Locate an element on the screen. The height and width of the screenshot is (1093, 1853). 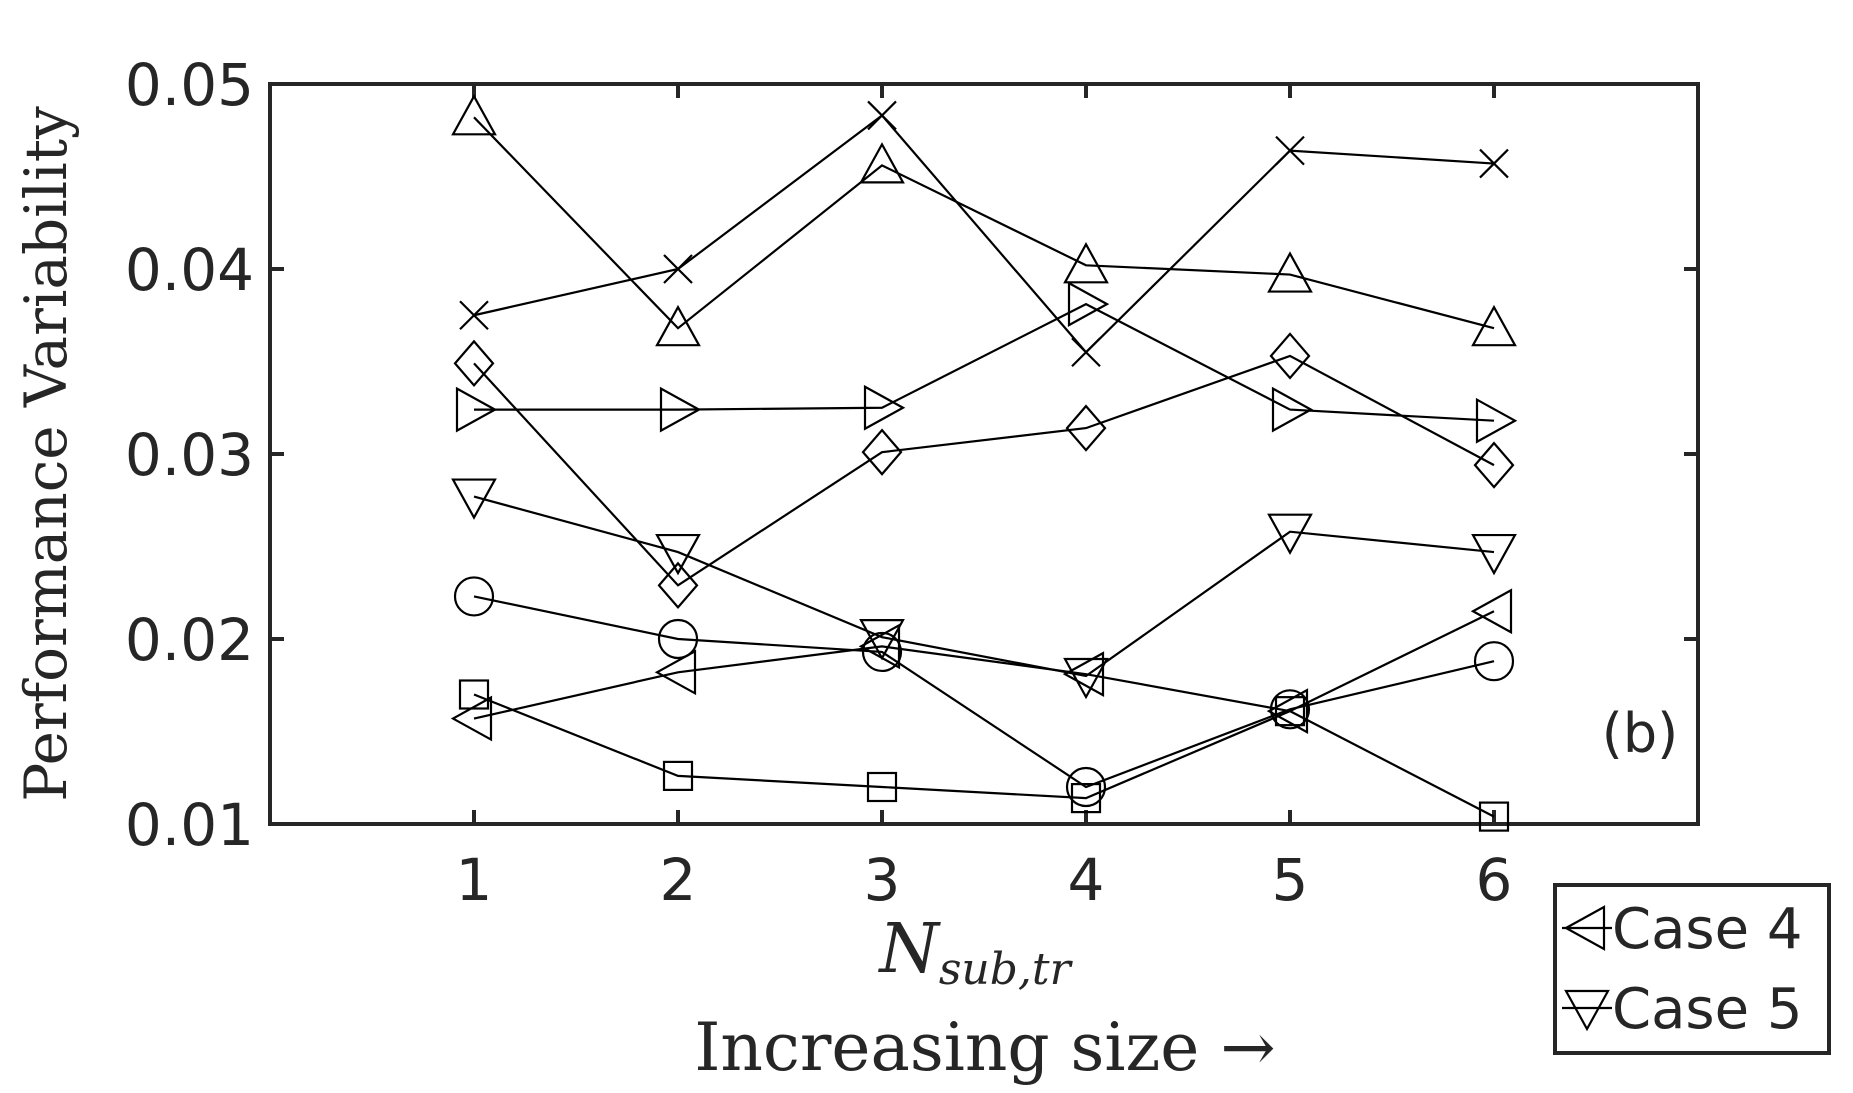
x-axis-label: Nsub,tr is located at coordinates (975, 952).